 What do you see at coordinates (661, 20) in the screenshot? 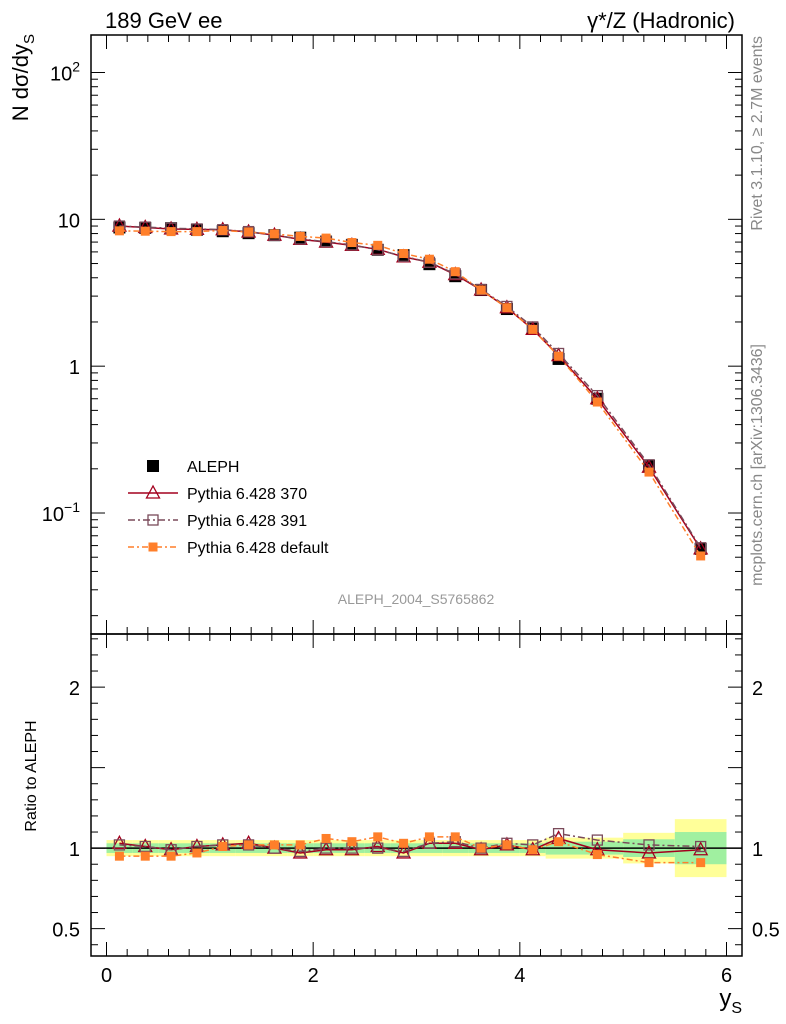
I see `process-label: γ*/Z (Hadronic)` at bounding box center [661, 20].